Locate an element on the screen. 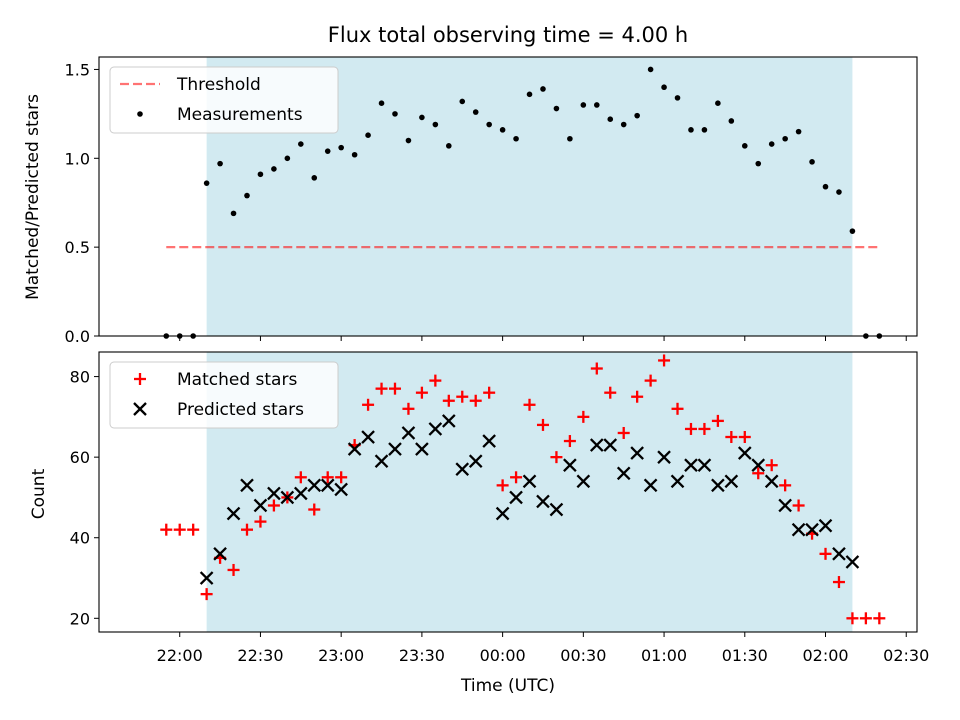  x-tick-label: 23:00 is located at coordinates (341, 655).